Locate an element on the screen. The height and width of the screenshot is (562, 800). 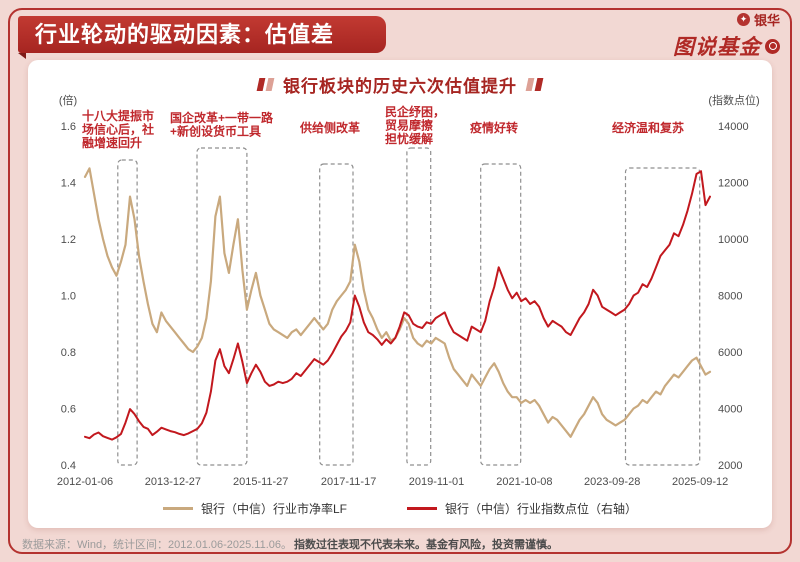
left-axis-tick: 0.6 is located at coordinates (68, 410).